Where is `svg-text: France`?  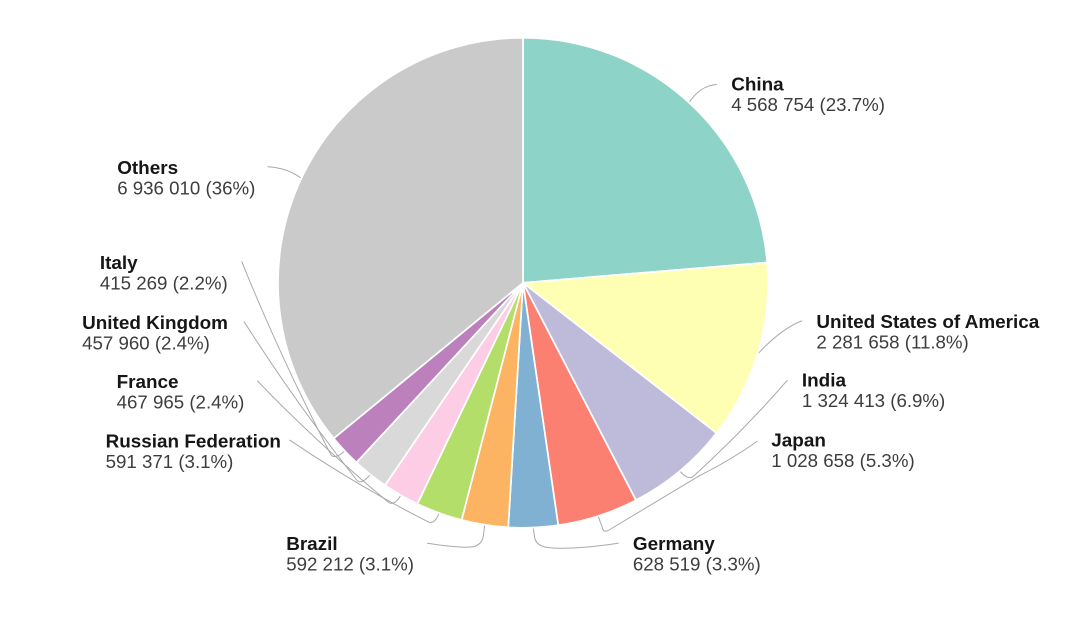 svg-text: France is located at coordinates (148, 382).